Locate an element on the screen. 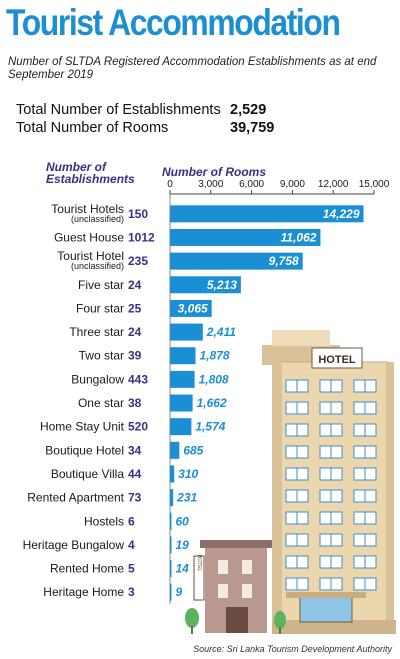  category-label: Guest House is located at coordinates (89, 237).